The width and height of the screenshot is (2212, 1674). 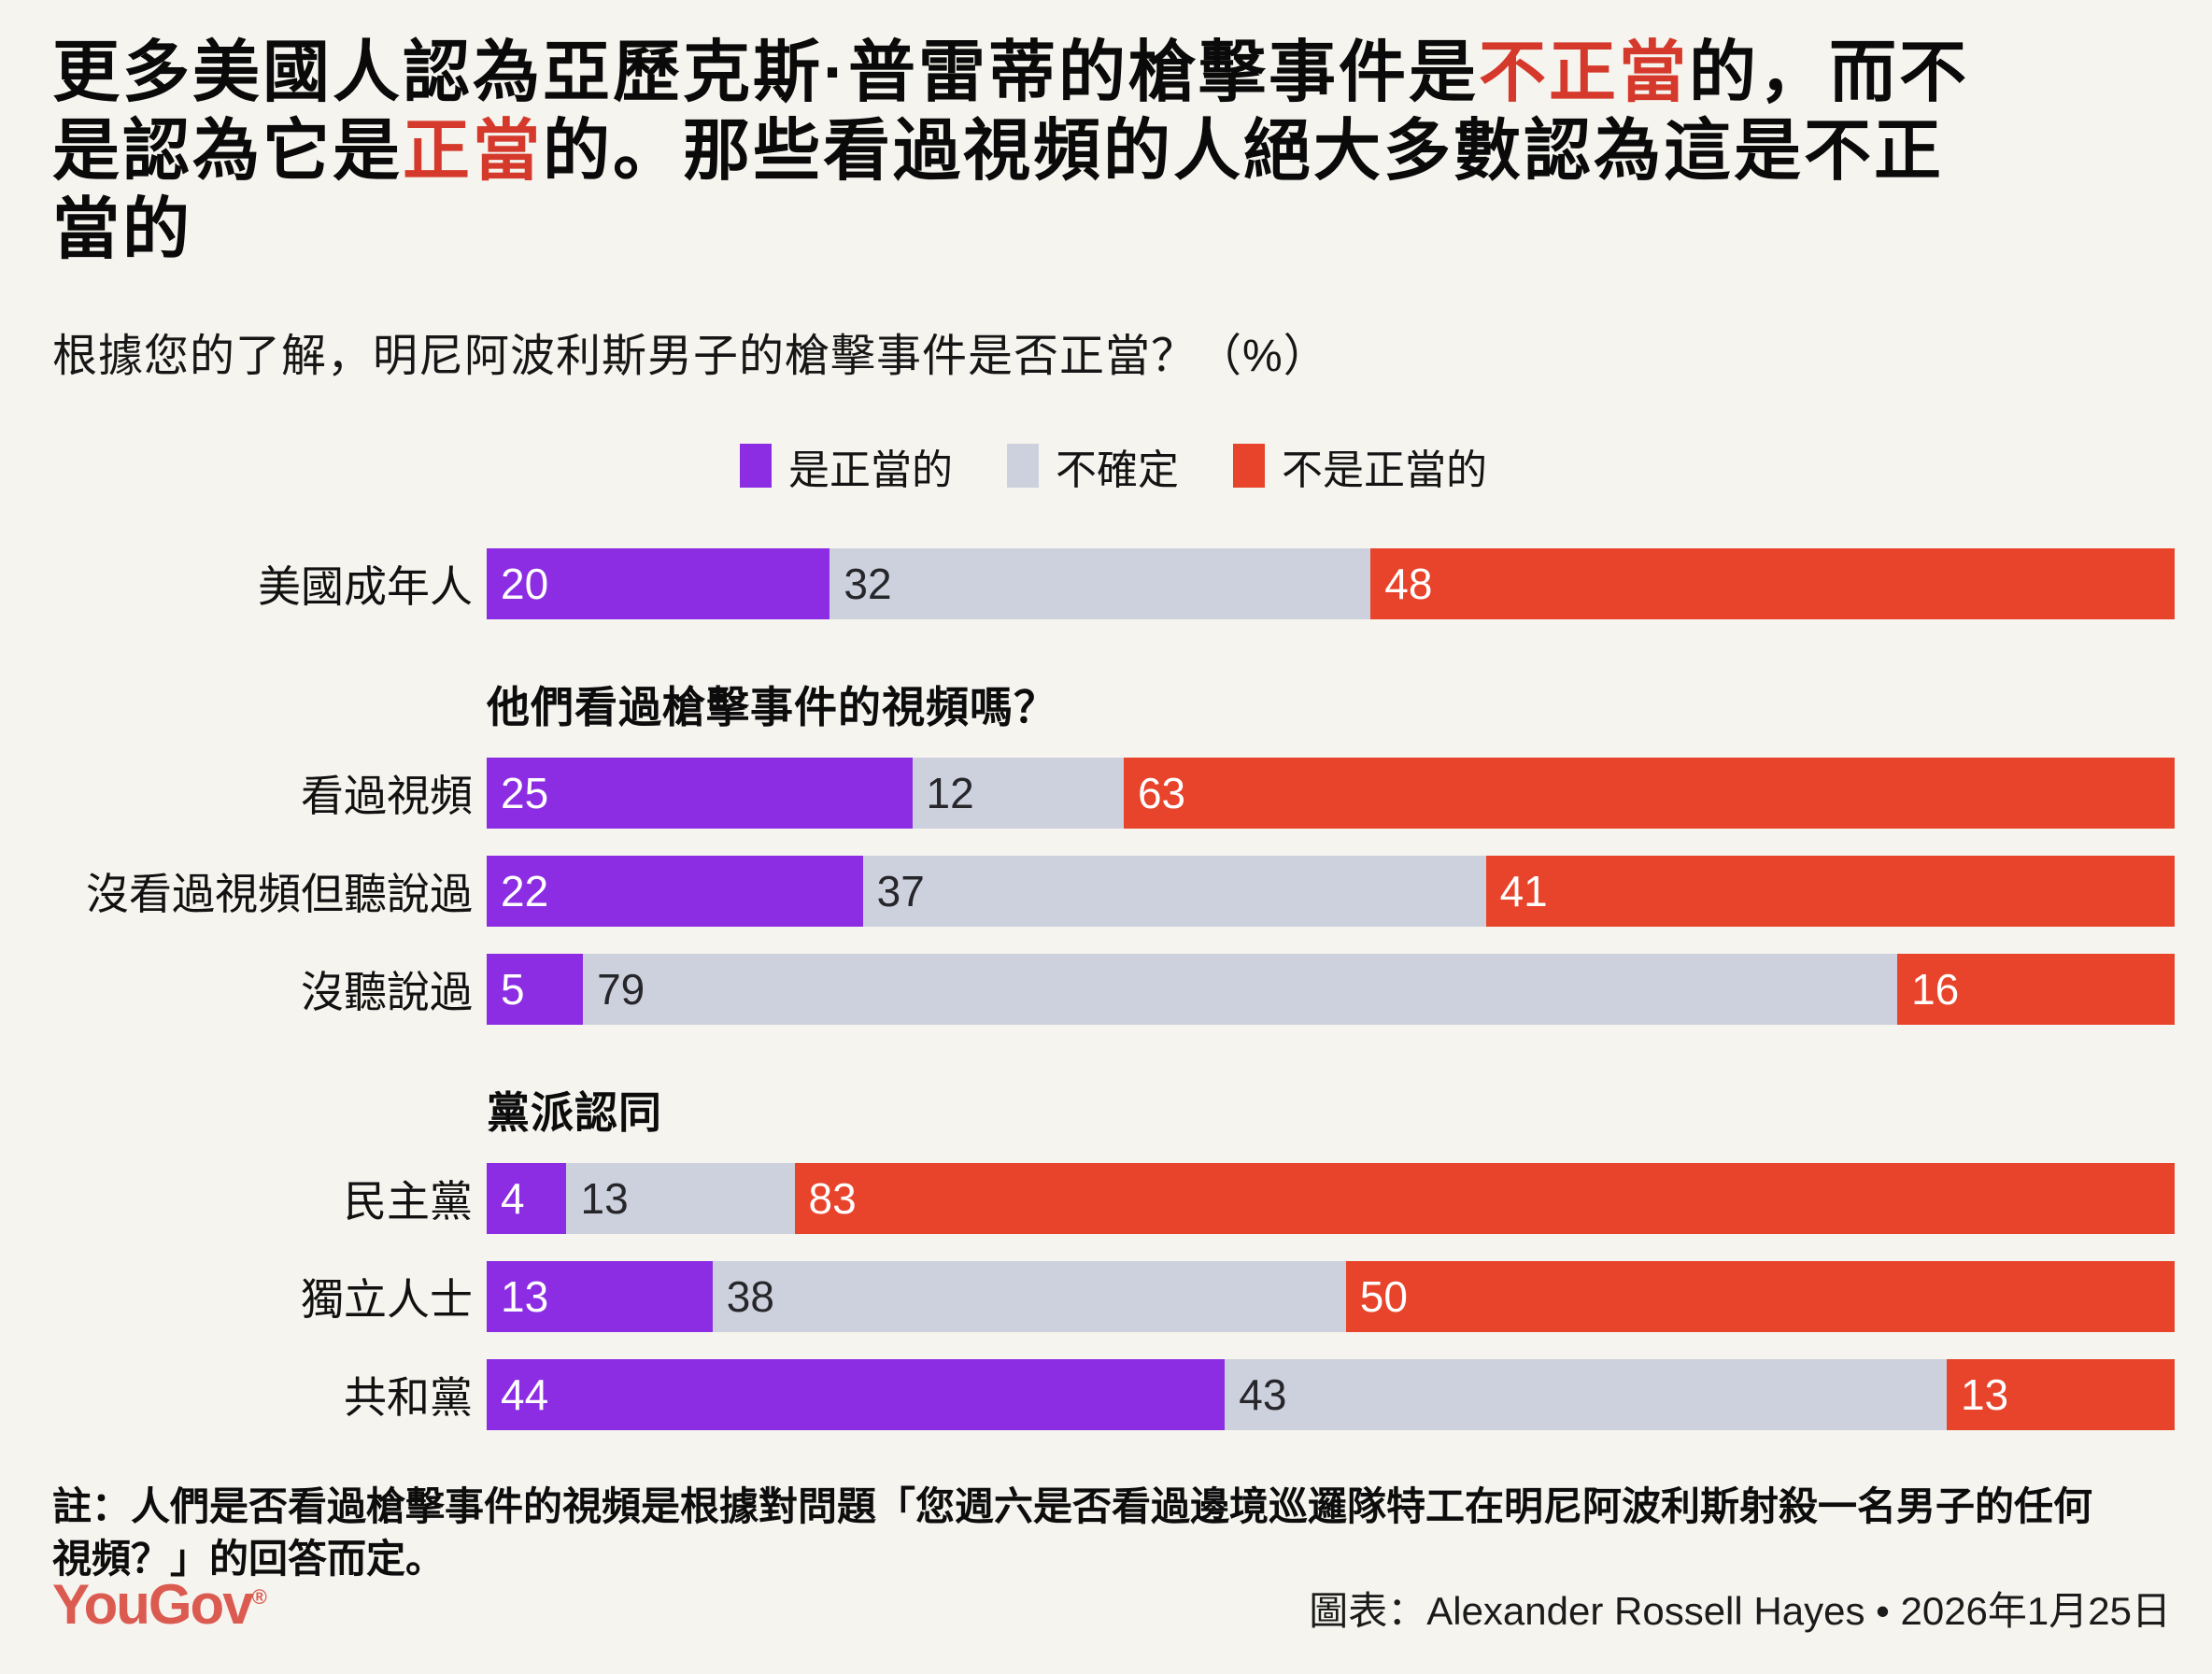 I want to click on bar-segment-不確定: 37, so click(x=1174, y=891).